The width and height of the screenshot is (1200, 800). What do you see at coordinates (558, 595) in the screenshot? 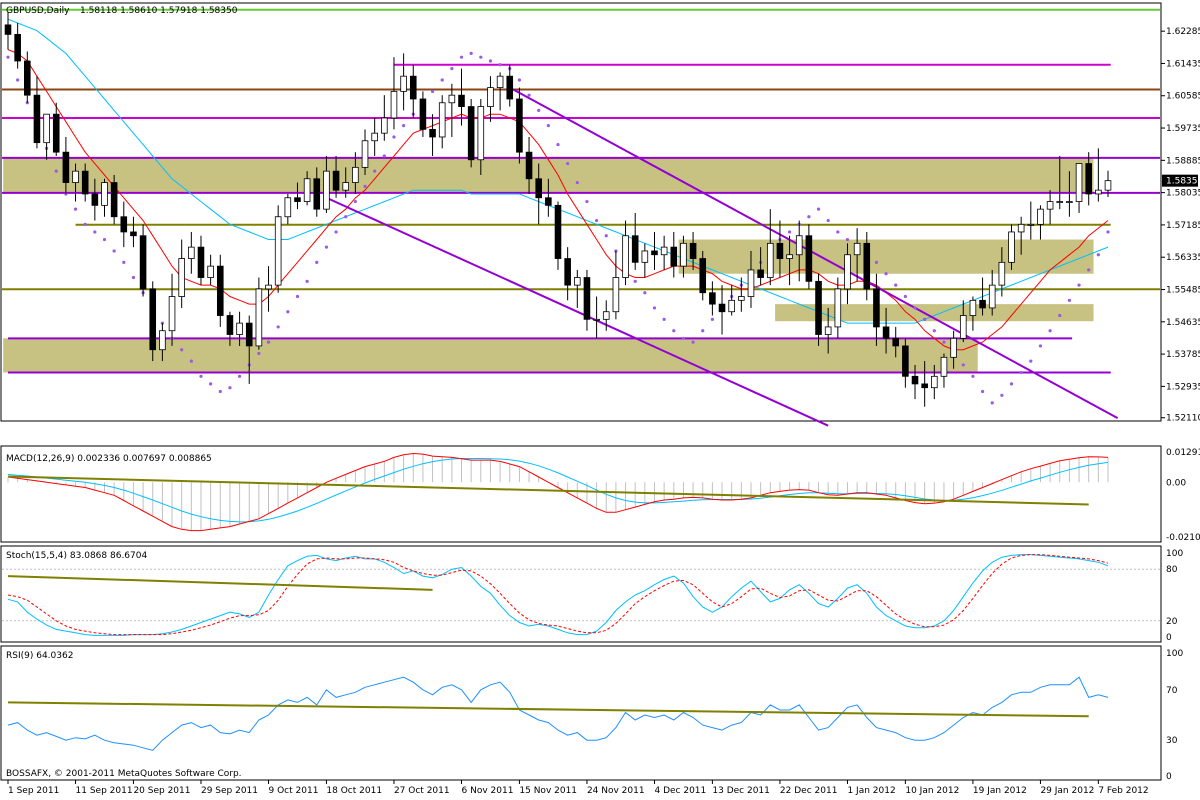
I see `stoch-k-line` at bounding box center [558, 595].